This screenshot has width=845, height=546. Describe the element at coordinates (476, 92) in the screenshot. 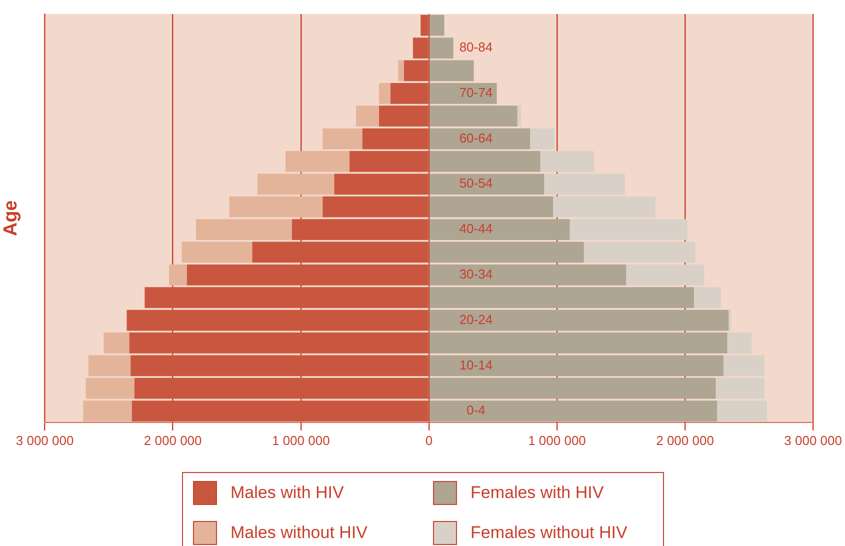

I see `y-tick-label: 70-74` at that location.